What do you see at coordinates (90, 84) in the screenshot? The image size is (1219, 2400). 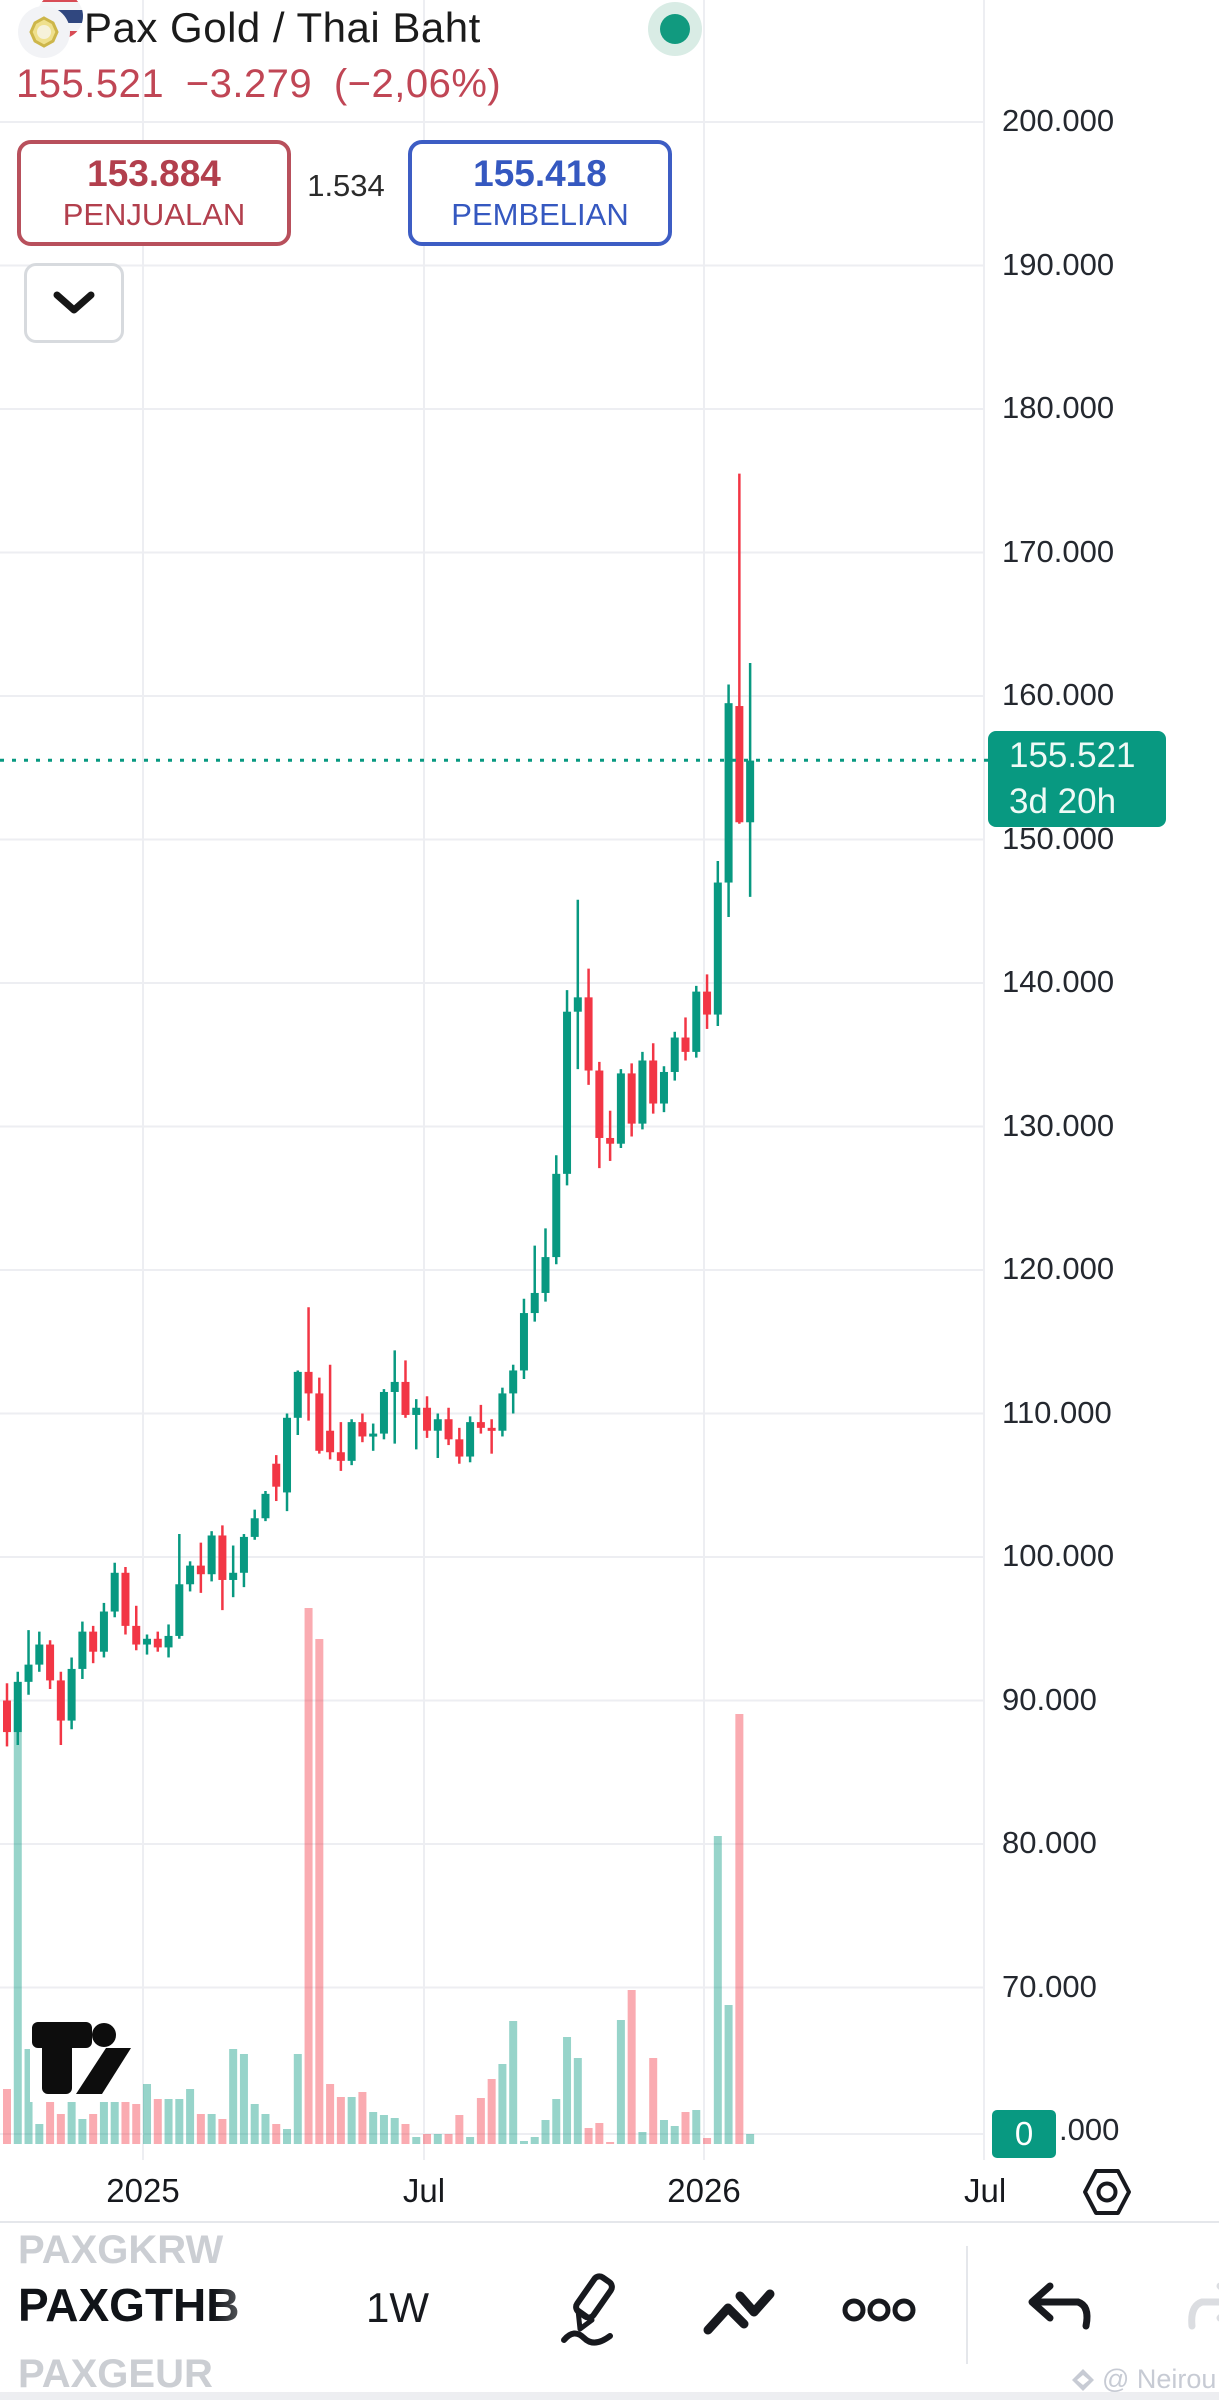 I see `last-price: 155.521` at bounding box center [90, 84].